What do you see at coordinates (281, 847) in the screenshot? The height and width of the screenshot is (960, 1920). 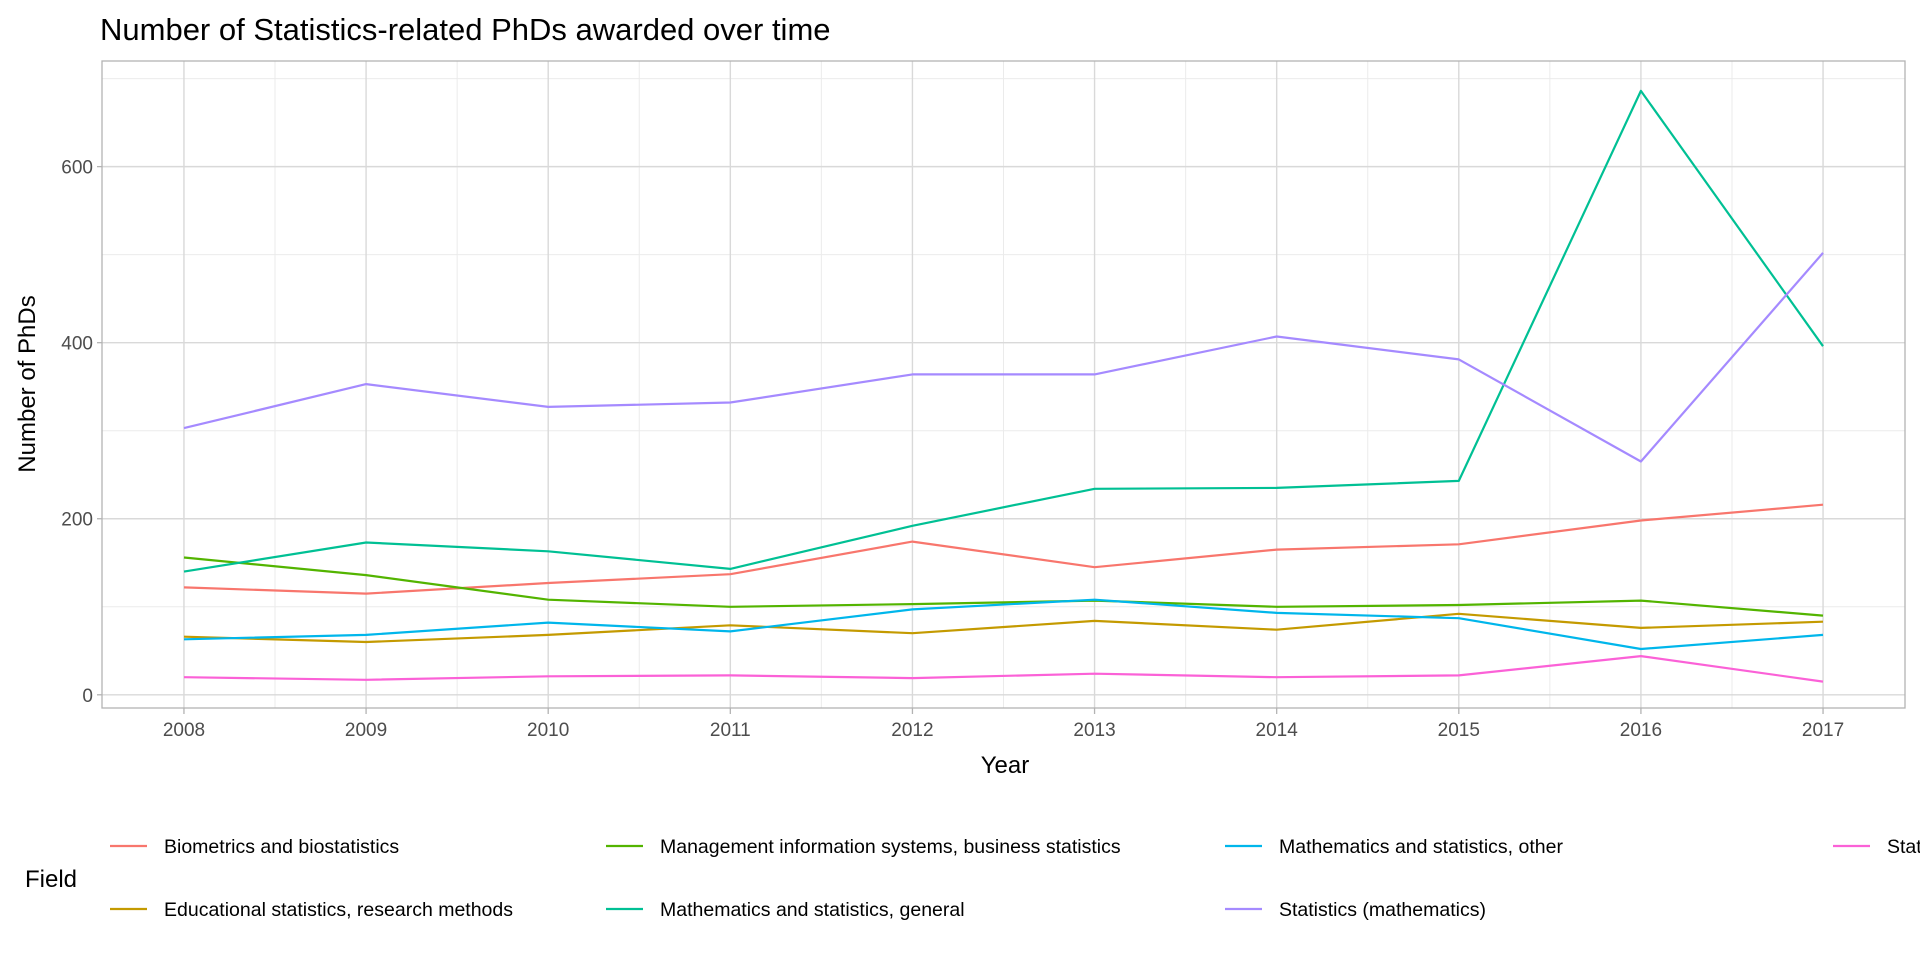 I see `legend-label: Biometrics and biostatistics` at bounding box center [281, 847].